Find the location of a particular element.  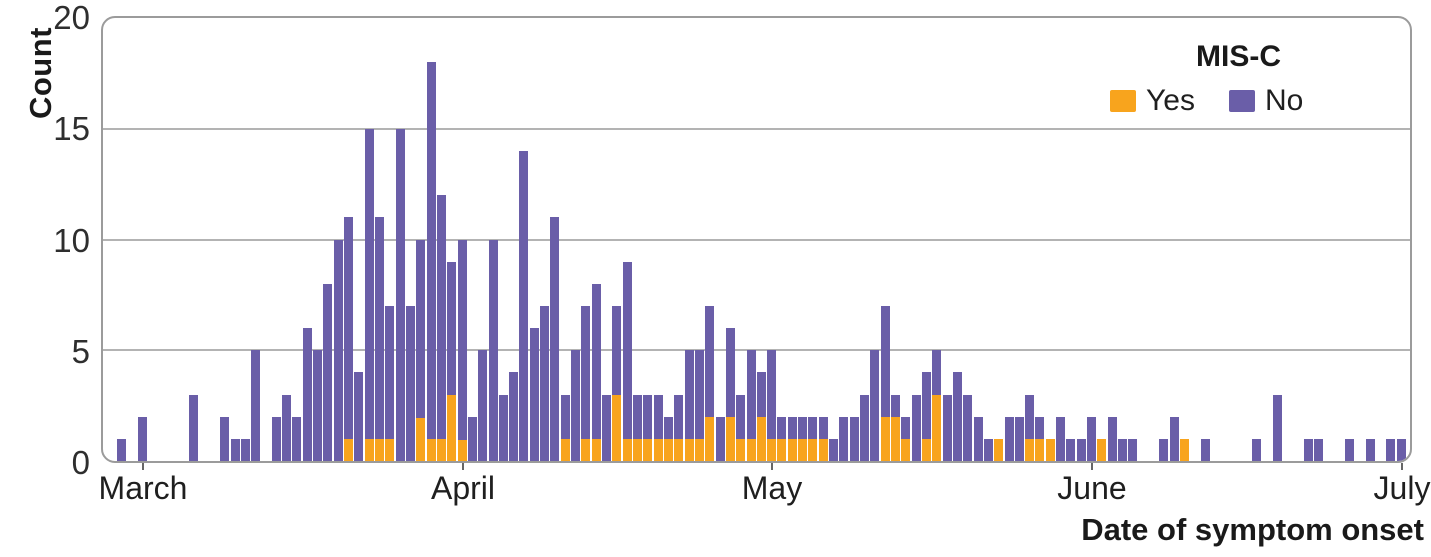

x-tick-mark-may is located at coordinates (772, 466).